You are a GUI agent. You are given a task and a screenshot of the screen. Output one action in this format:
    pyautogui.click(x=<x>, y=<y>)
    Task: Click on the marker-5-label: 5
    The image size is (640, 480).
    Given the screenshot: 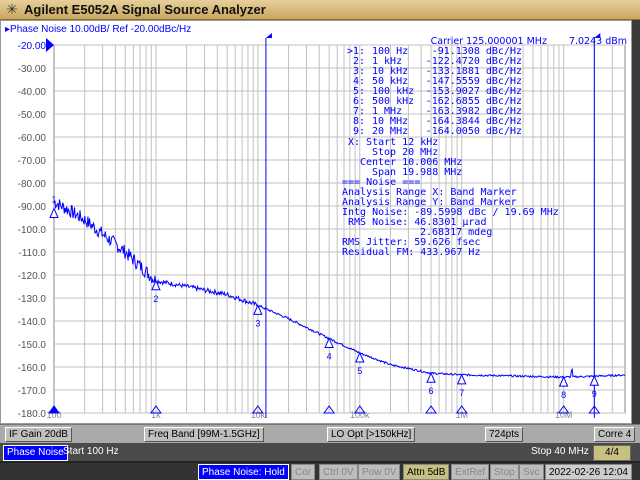 What is the action you would take?
    pyautogui.click(x=359, y=371)
    